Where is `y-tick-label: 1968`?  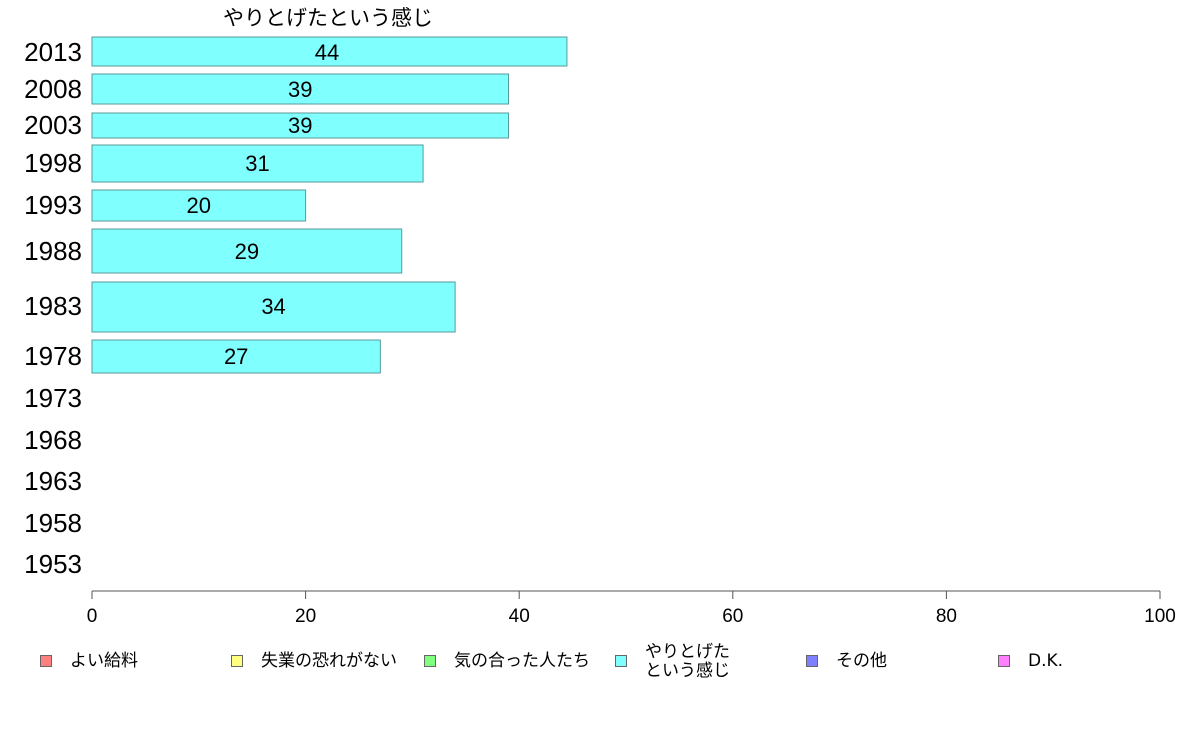 y-tick-label: 1968 is located at coordinates (53, 440).